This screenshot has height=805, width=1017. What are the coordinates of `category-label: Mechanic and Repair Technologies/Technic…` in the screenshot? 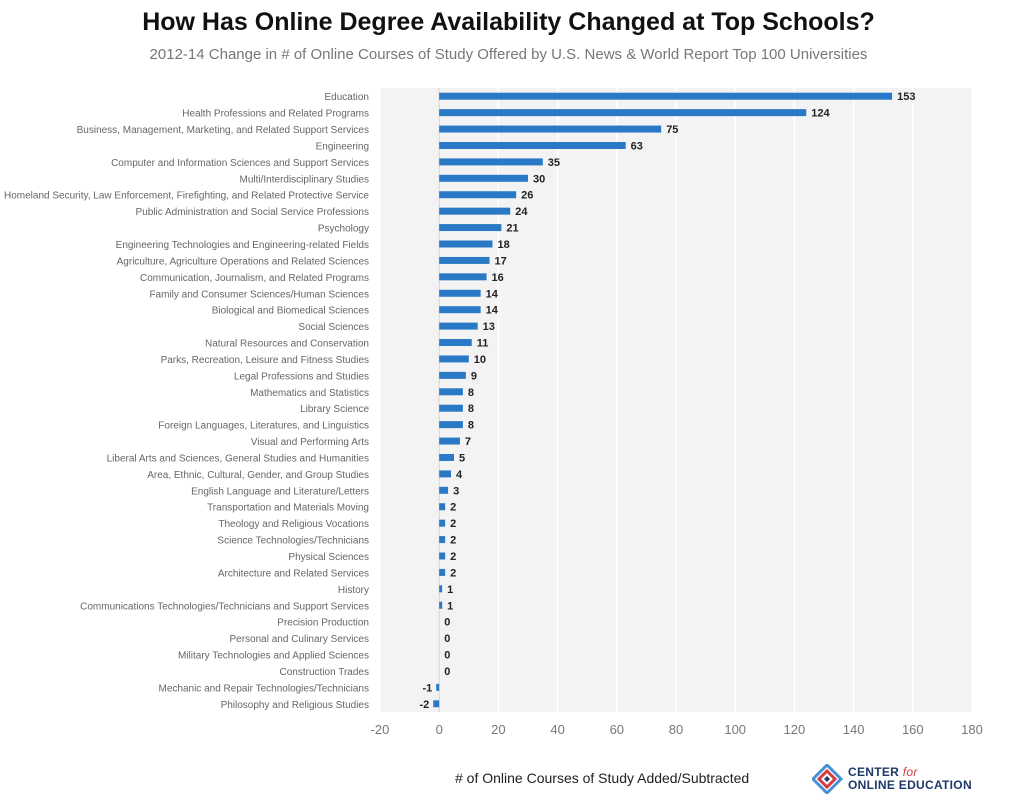 It's located at (264, 688).